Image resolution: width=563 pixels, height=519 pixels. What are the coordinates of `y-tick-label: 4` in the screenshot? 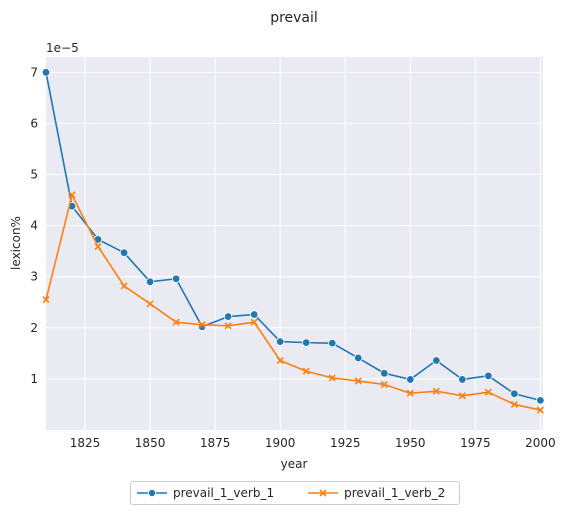 It's located at (34, 226).